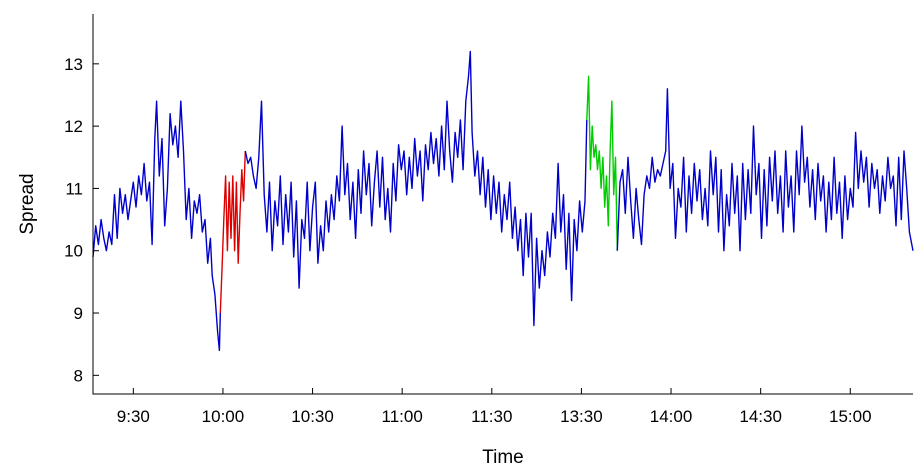 The image size is (919, 472). What do you see at coordinates (312, 416) in the screenshot?
I see `x-tick-label: 10:30` at bounding box center [312, 416].